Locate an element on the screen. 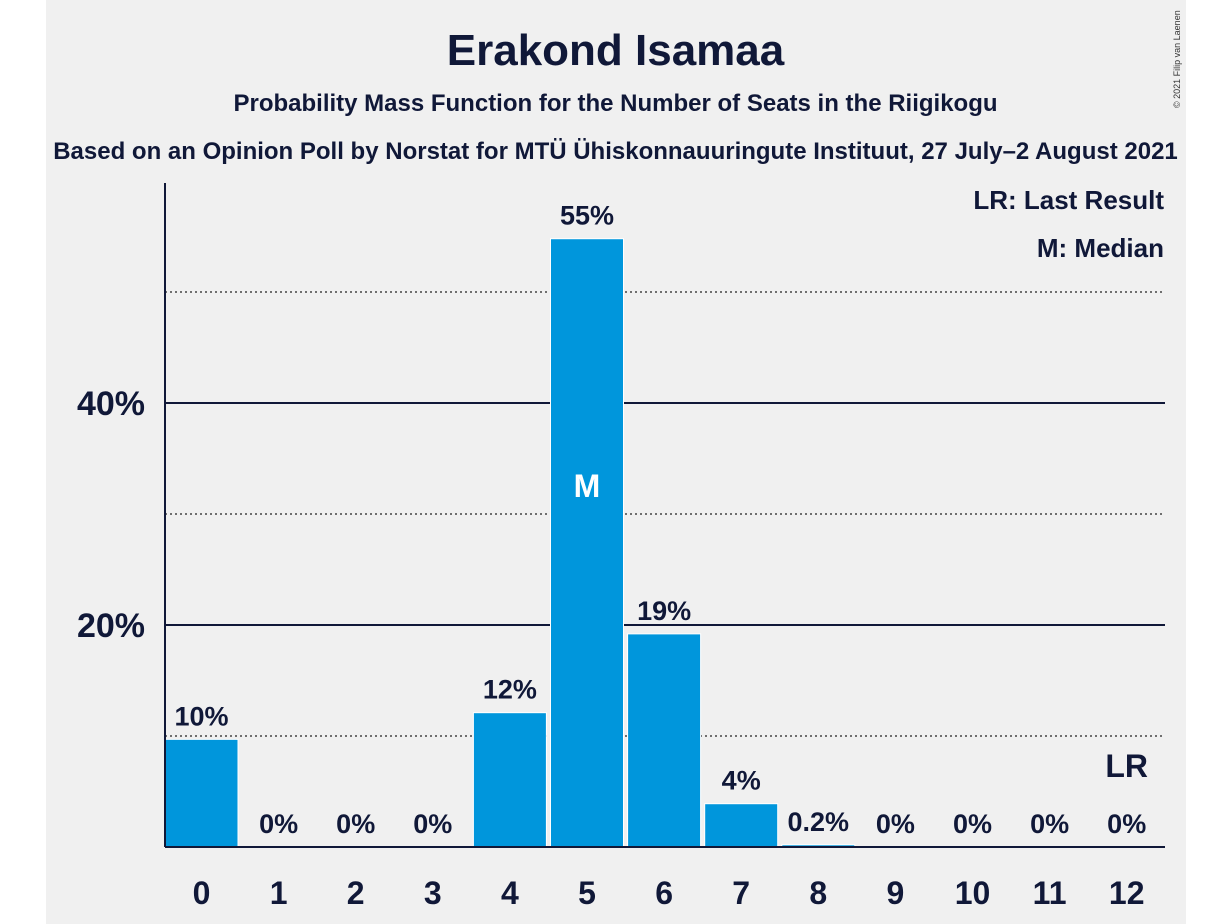 The width and height of the screenshot is (1231, 924). y-tick-label: 40% is located at coordinates (111, 404).